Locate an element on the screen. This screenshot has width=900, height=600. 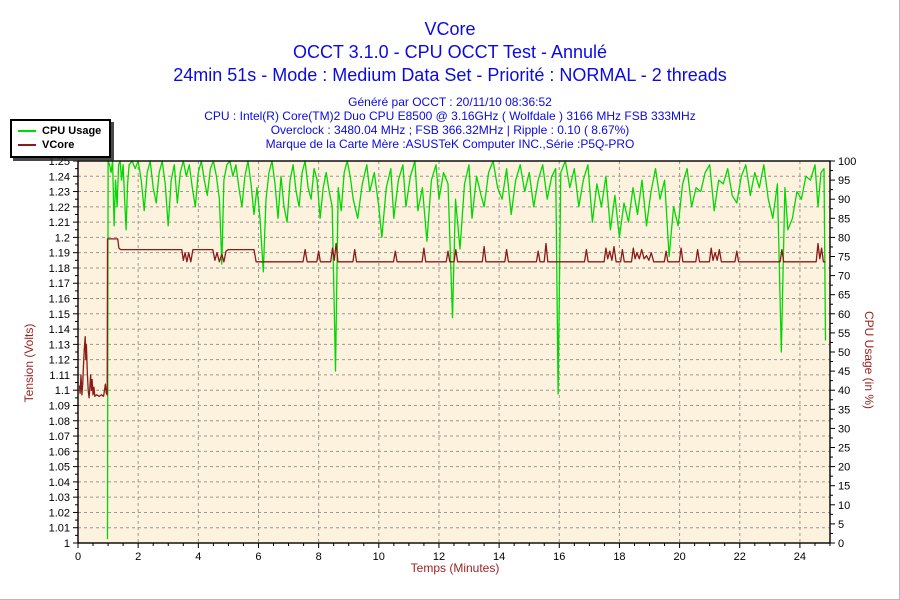
y-right-axis-title: CPU Usage (in %) is located at coordinates (869, 360).